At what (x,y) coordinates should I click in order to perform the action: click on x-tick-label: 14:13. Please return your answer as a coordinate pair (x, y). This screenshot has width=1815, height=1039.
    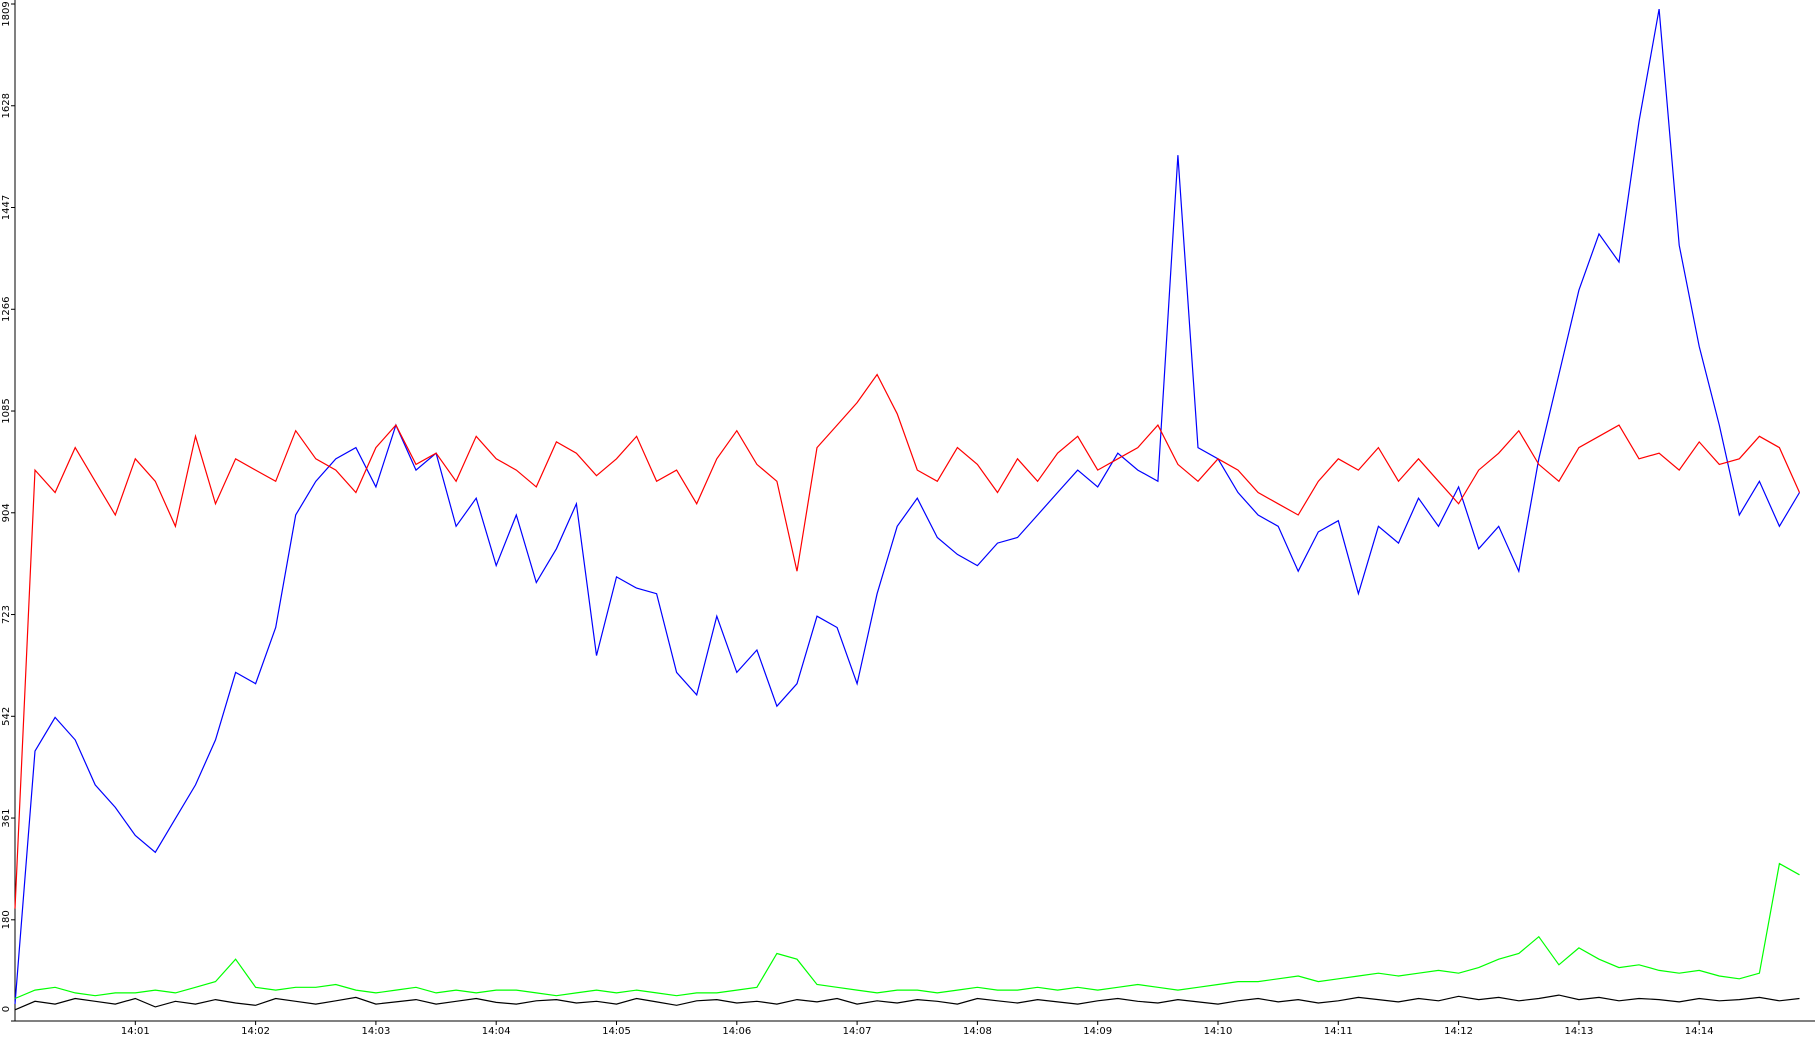
    Looking at the image, I should click on (1578, 1031).